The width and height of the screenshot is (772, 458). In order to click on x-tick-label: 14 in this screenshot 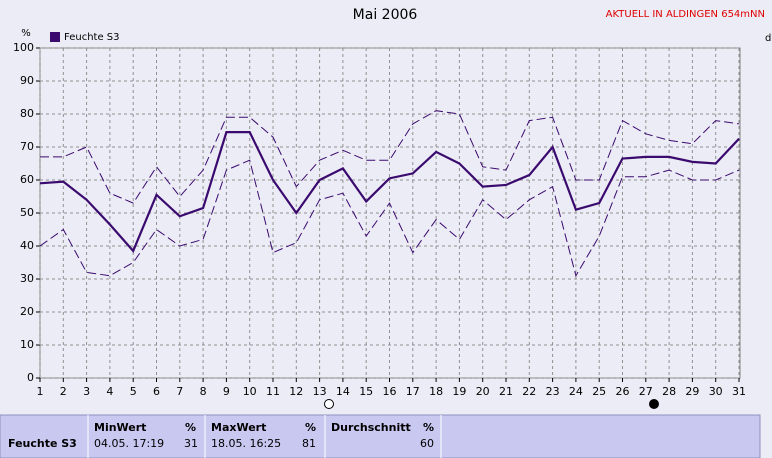, I will do `click(343, 391)`.